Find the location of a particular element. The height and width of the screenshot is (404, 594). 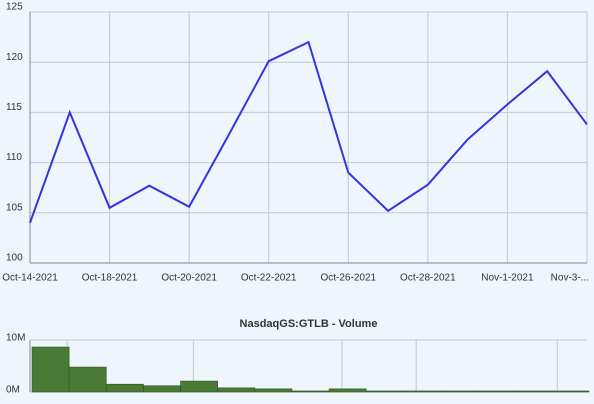

x-tick-label: Nov-1-2021 is located at coordinates (507, 278).